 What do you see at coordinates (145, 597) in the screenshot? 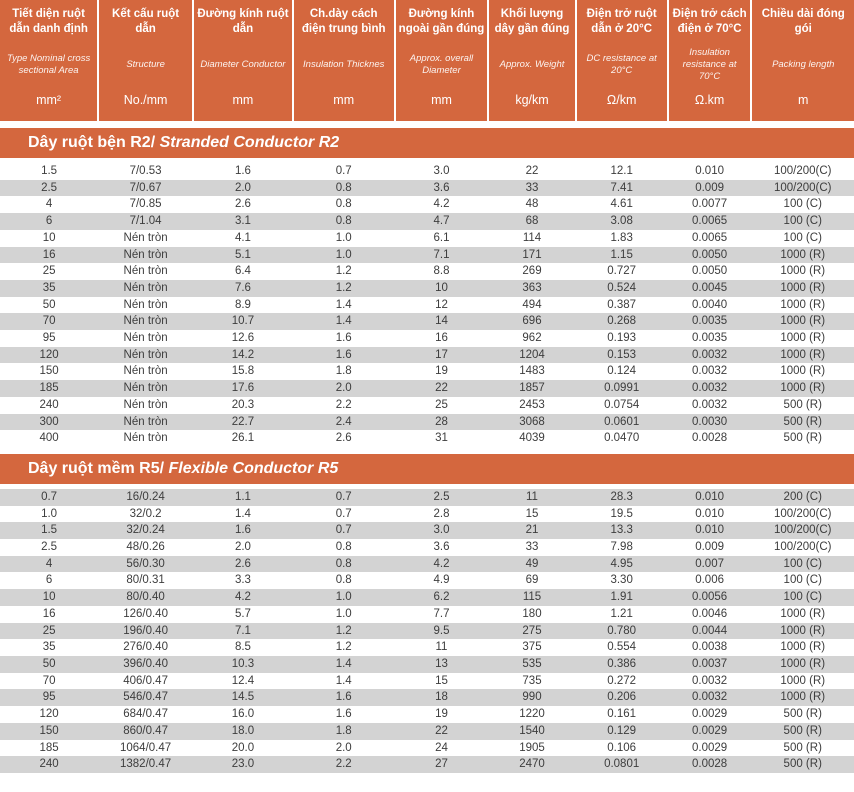
I see `table-cell: 80/0.40` at bounding box center [145, 597].